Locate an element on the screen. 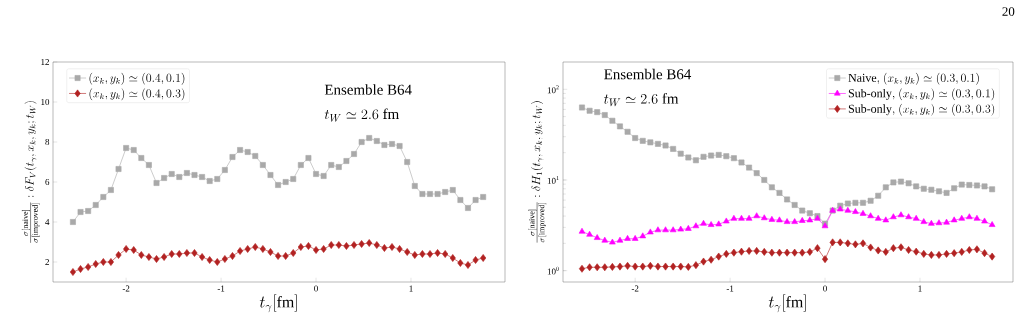 Image resolution: width=1023 pixels, height=325 pixels. legend-label: $\mathrm{Naive,}\ (x_k,y_k)\simeq(0.3,0.1)$ is located at coordinates (913, 78).